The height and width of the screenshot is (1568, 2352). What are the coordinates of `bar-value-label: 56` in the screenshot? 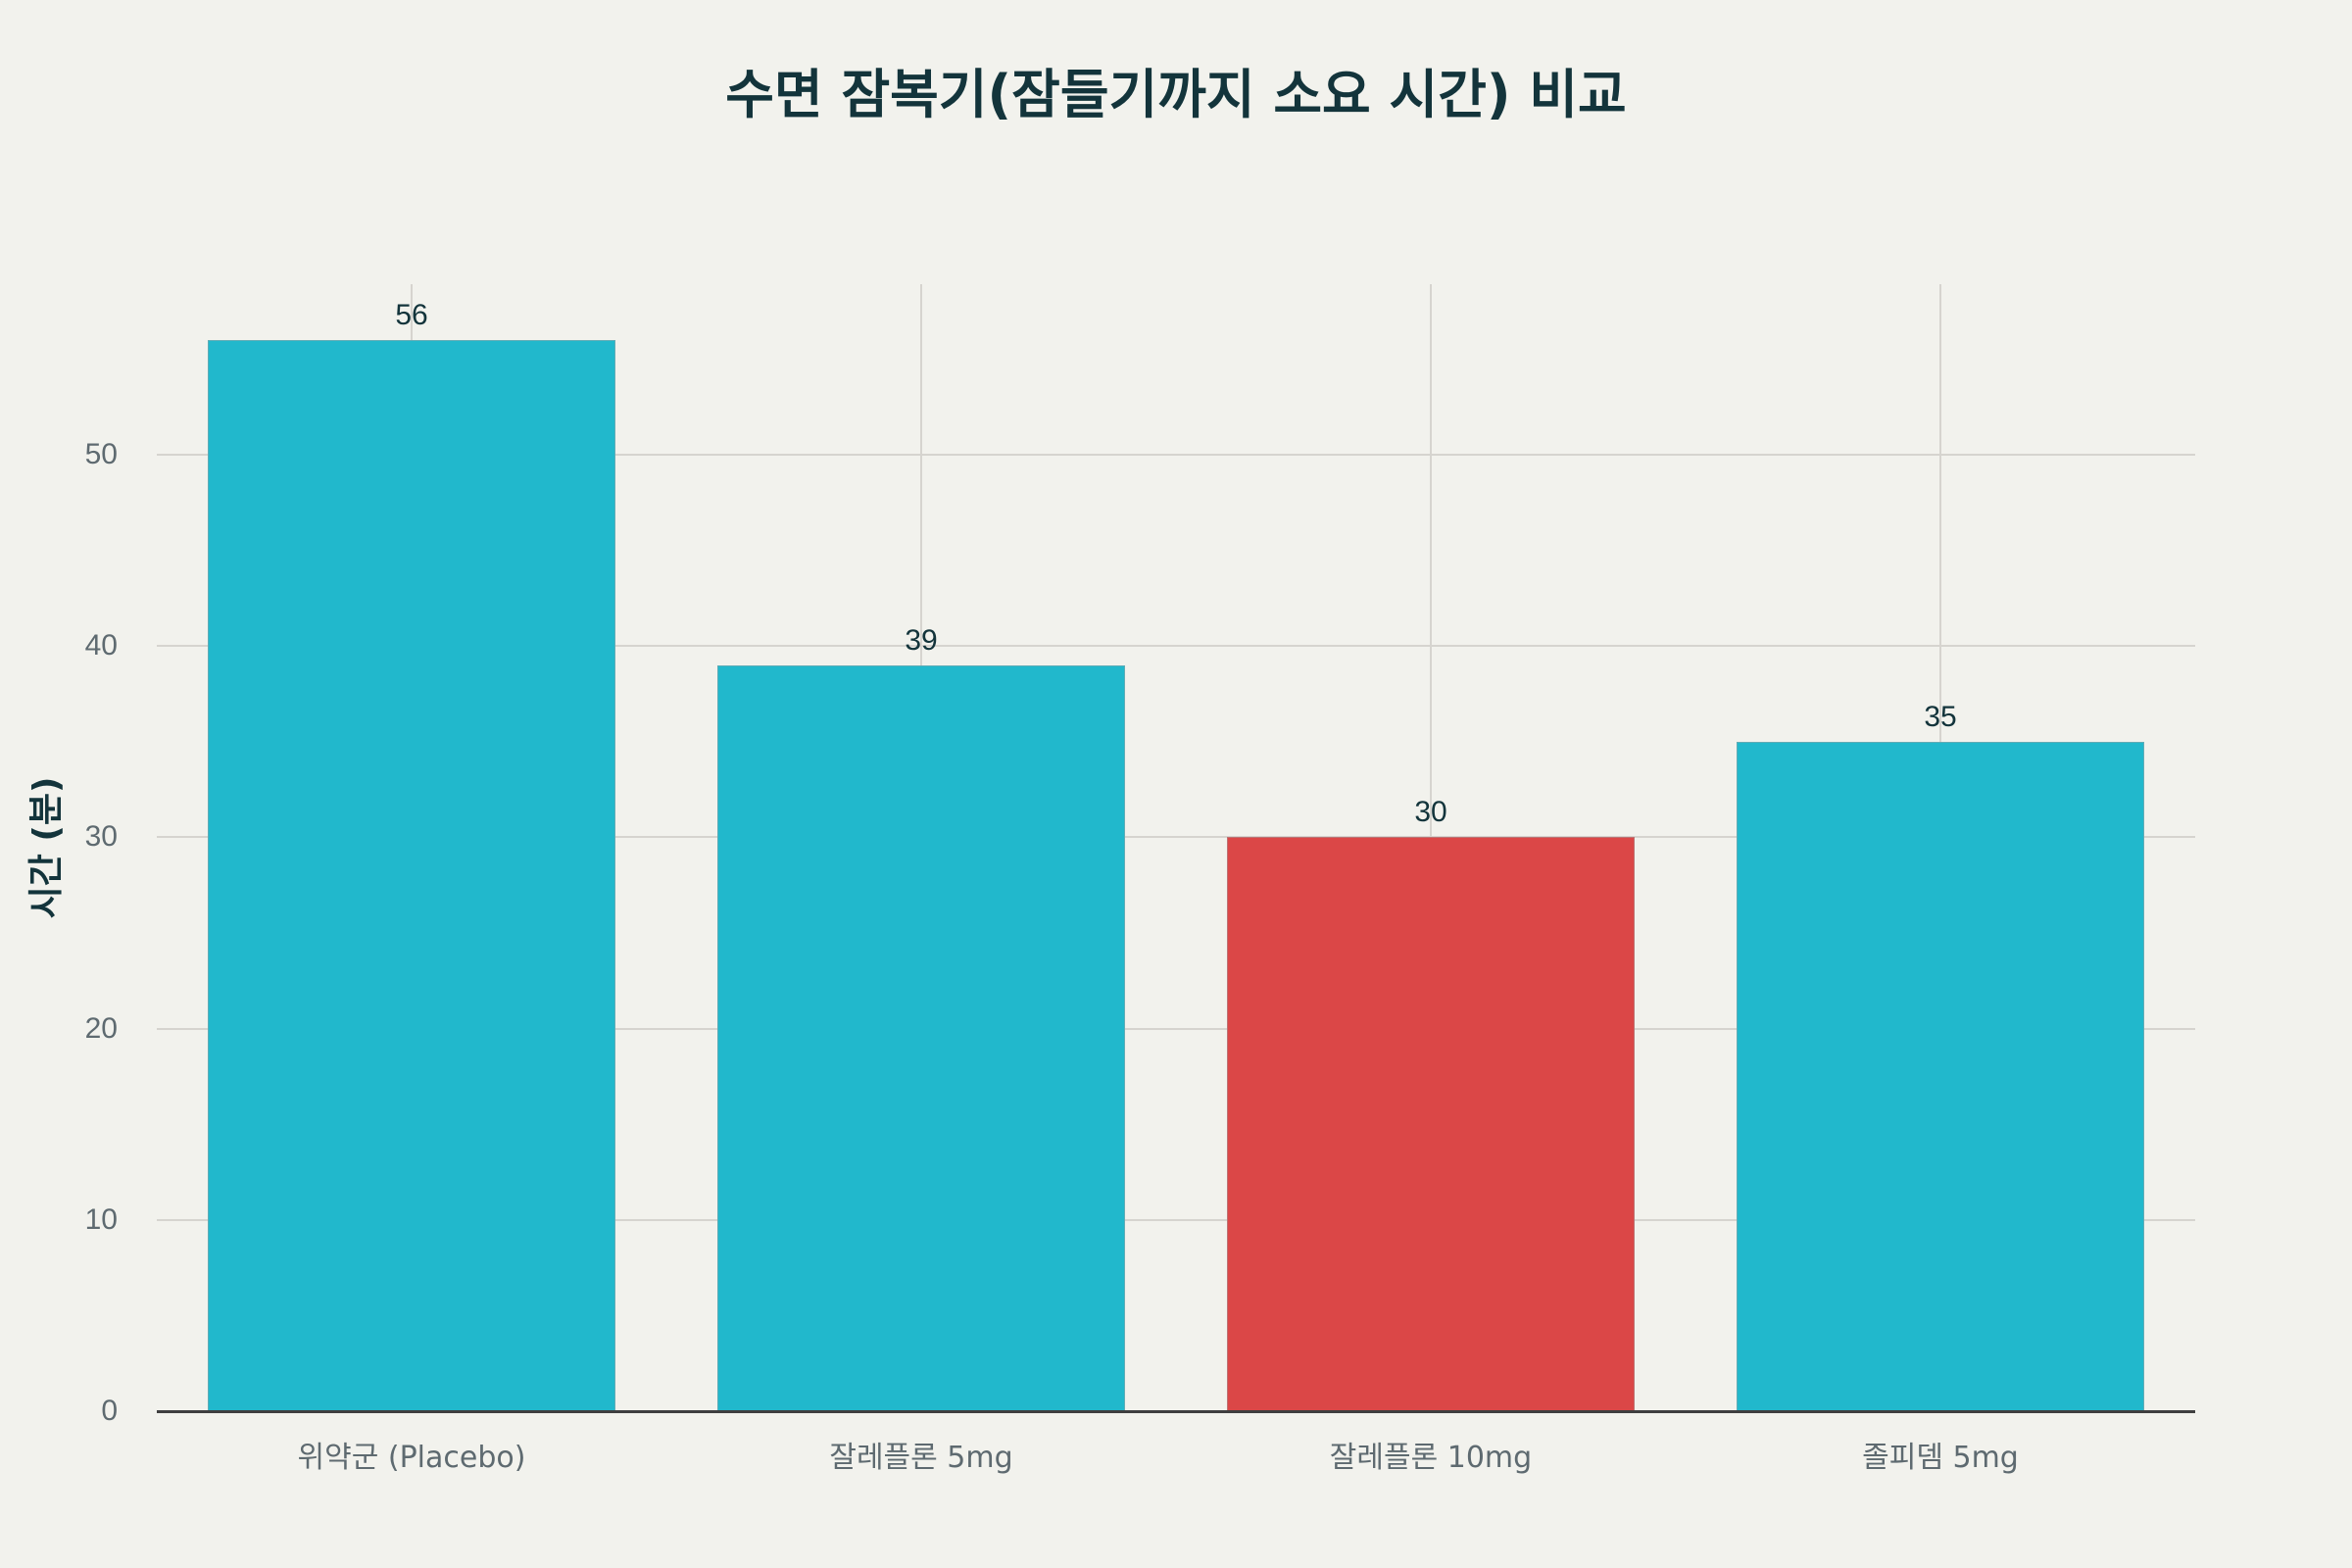 It's located at (411, 314).